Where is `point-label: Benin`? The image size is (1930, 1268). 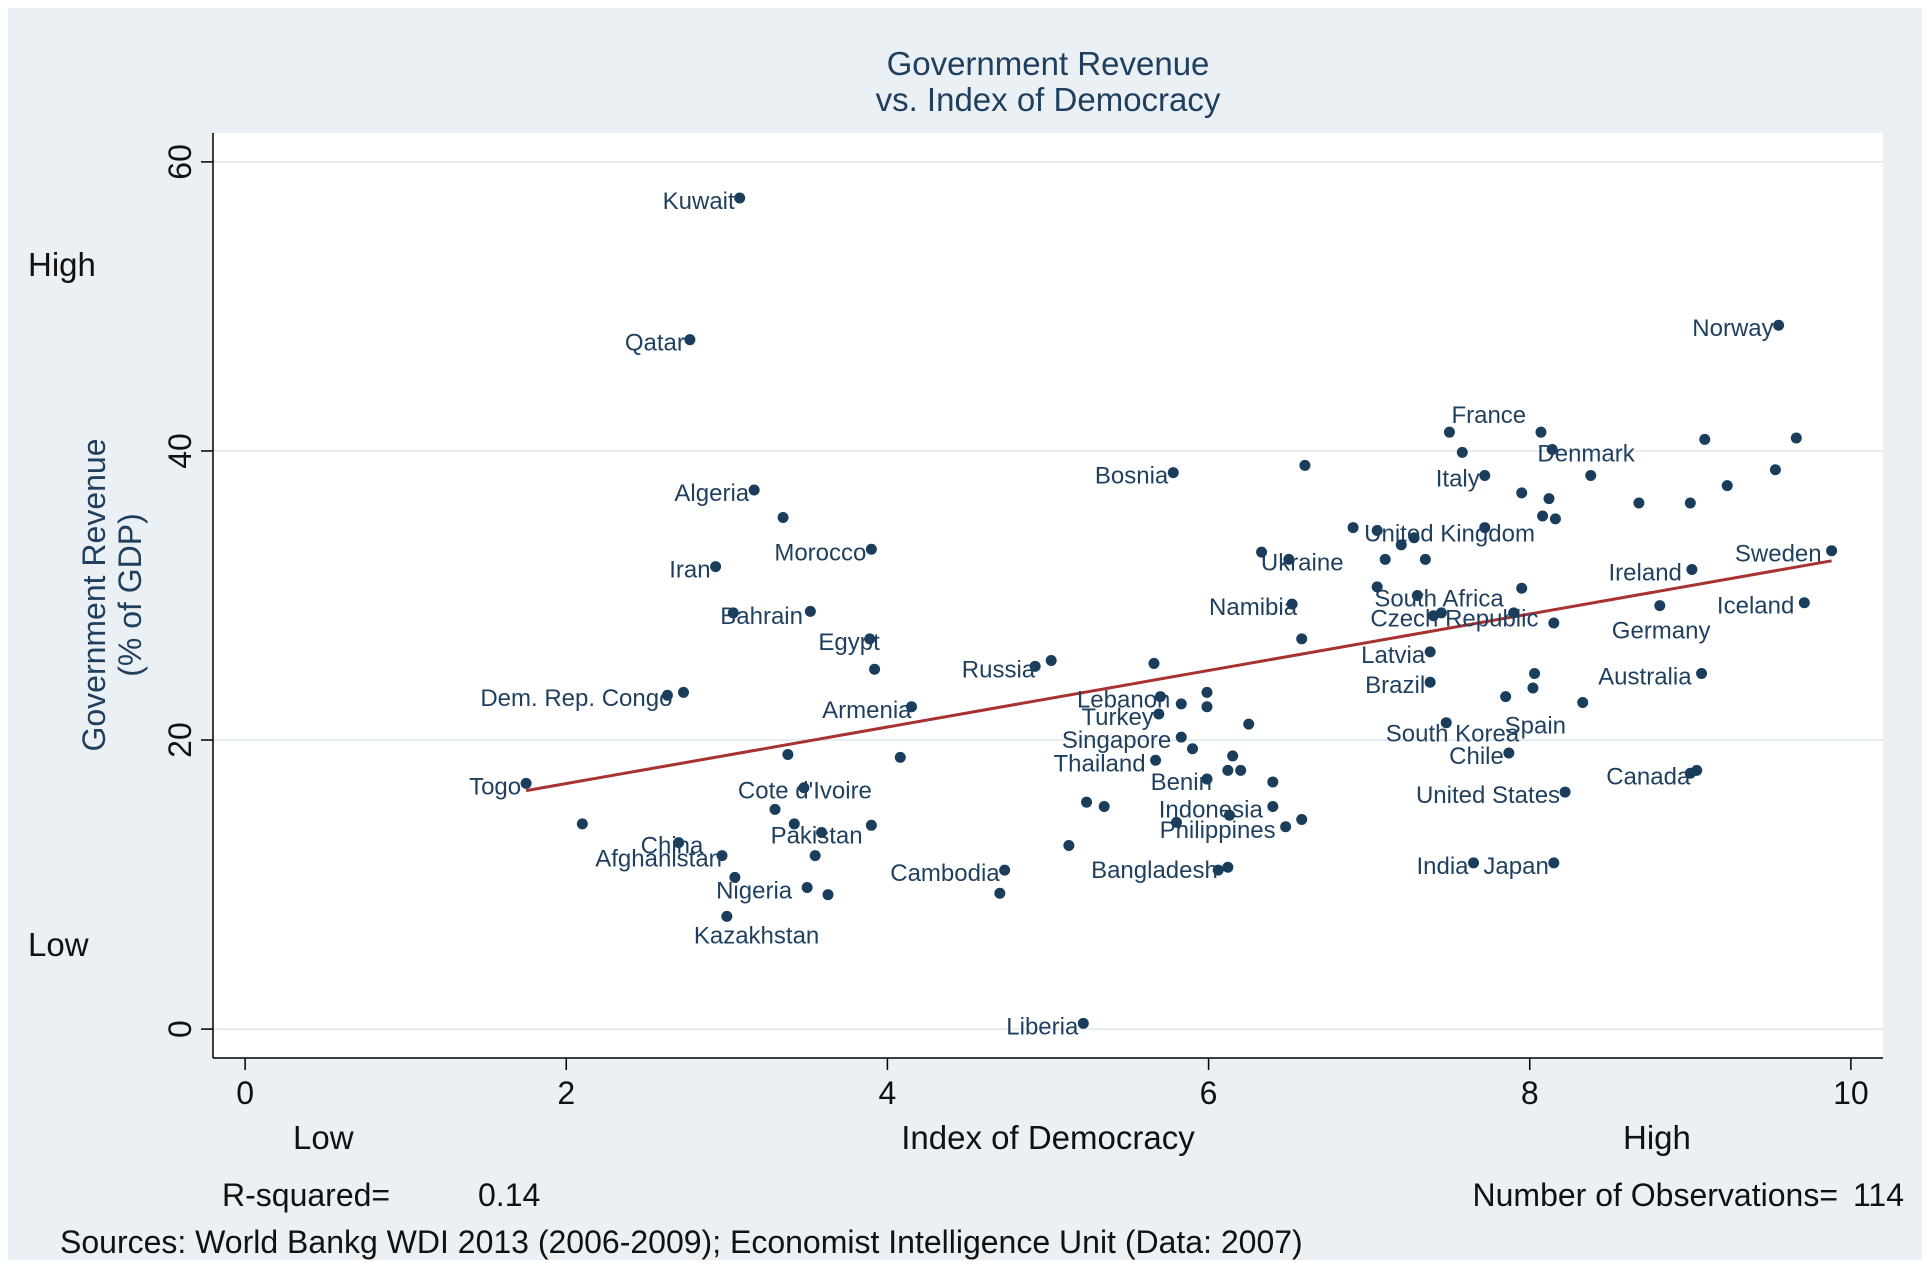
point-label: Benin is located at coordinates (1181, 782).